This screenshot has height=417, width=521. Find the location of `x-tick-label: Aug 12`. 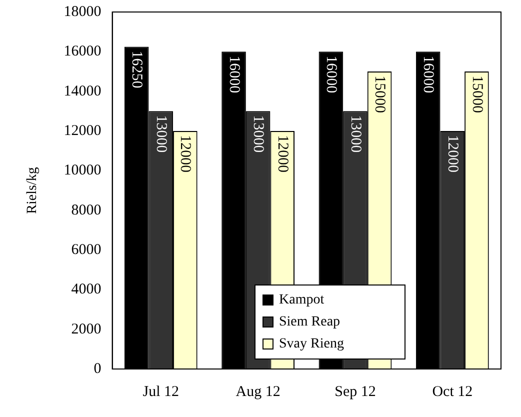

x-tick-label: Aug 12 is located at coordinates (258, 392).